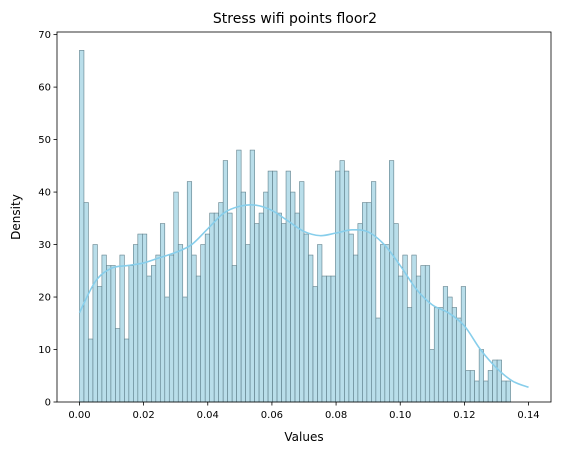  Describe the element at coordinates (44, 193) in the screenshot. I see `y-tick-label: 40` at that location.